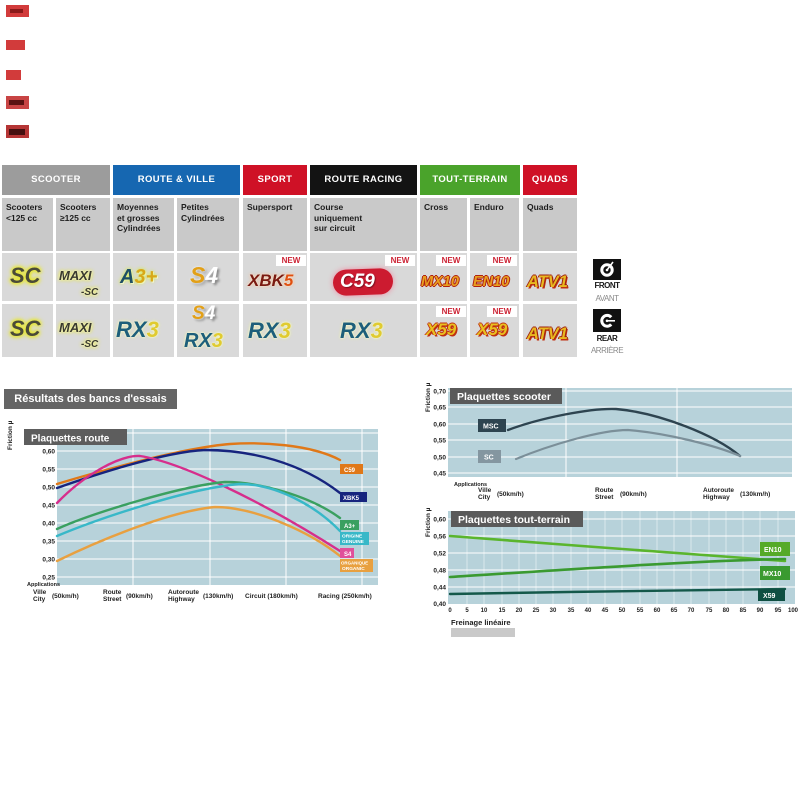 Image resolution: width=800 pixels, height=800 pixels. Describe the element at coordinates (773, 550) in the screenshot. I see `svg-text: EN10` at that location.